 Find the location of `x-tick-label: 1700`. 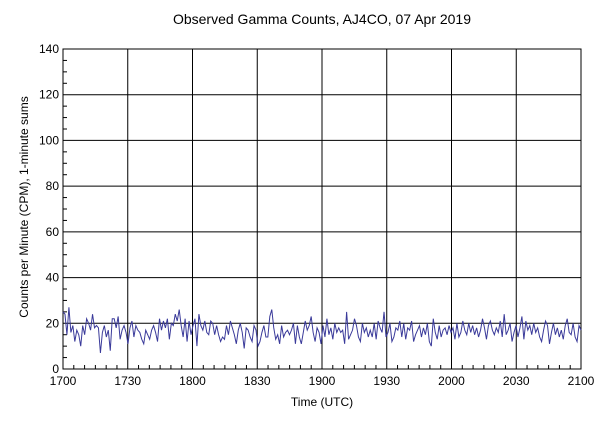

x-tick-label: 1700 is located at coordinates (63, 381).